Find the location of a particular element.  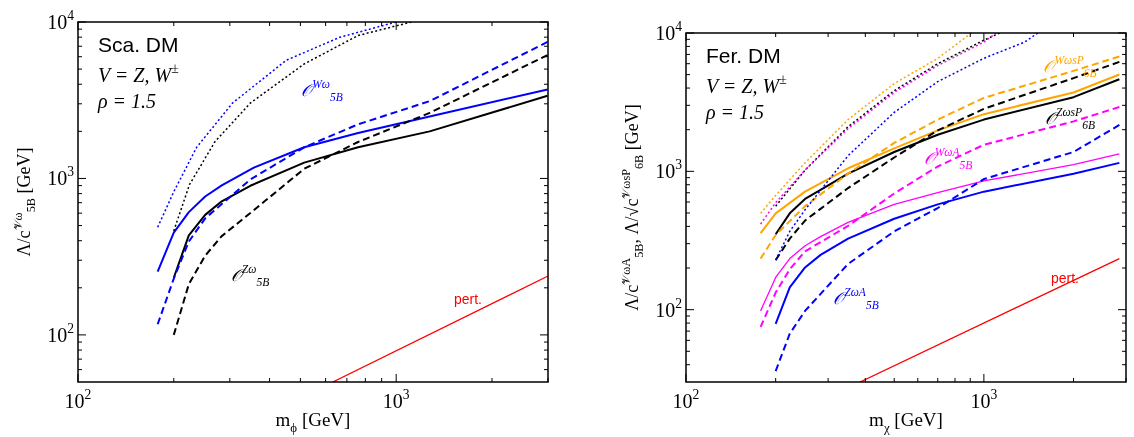

x-axis-title: m$_{ϕ}$ [GeV] is located at coordinates (313, 422).